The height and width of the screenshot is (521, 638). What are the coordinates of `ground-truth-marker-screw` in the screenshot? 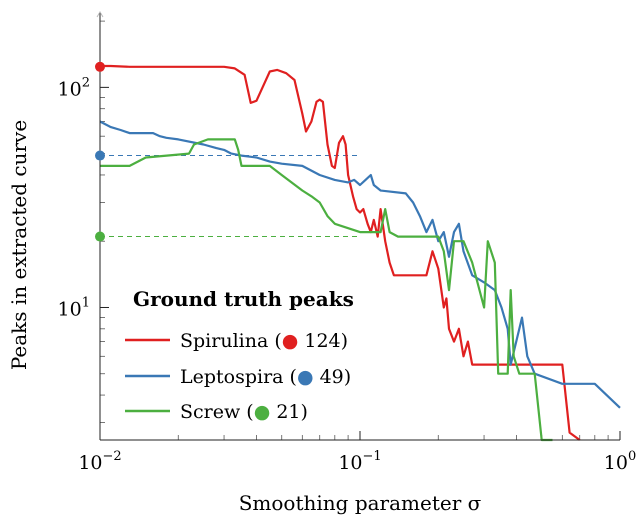 It's located at (100, 237).